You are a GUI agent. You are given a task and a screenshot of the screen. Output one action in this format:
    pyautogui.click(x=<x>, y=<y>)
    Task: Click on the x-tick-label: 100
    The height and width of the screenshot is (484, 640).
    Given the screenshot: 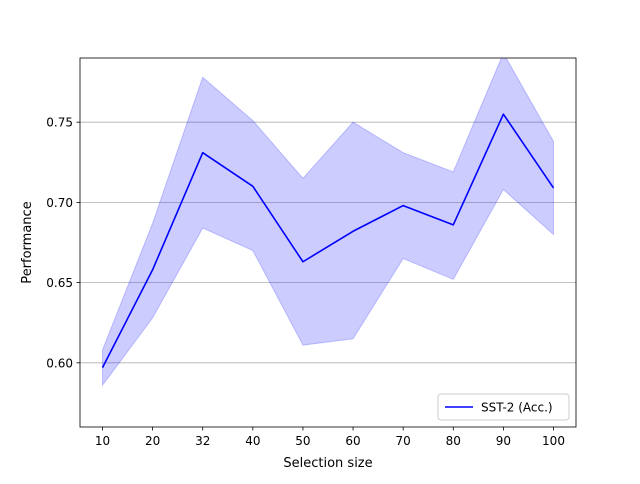 What is the action you would take?
    pyautogui.click(x=553, y=441)
    